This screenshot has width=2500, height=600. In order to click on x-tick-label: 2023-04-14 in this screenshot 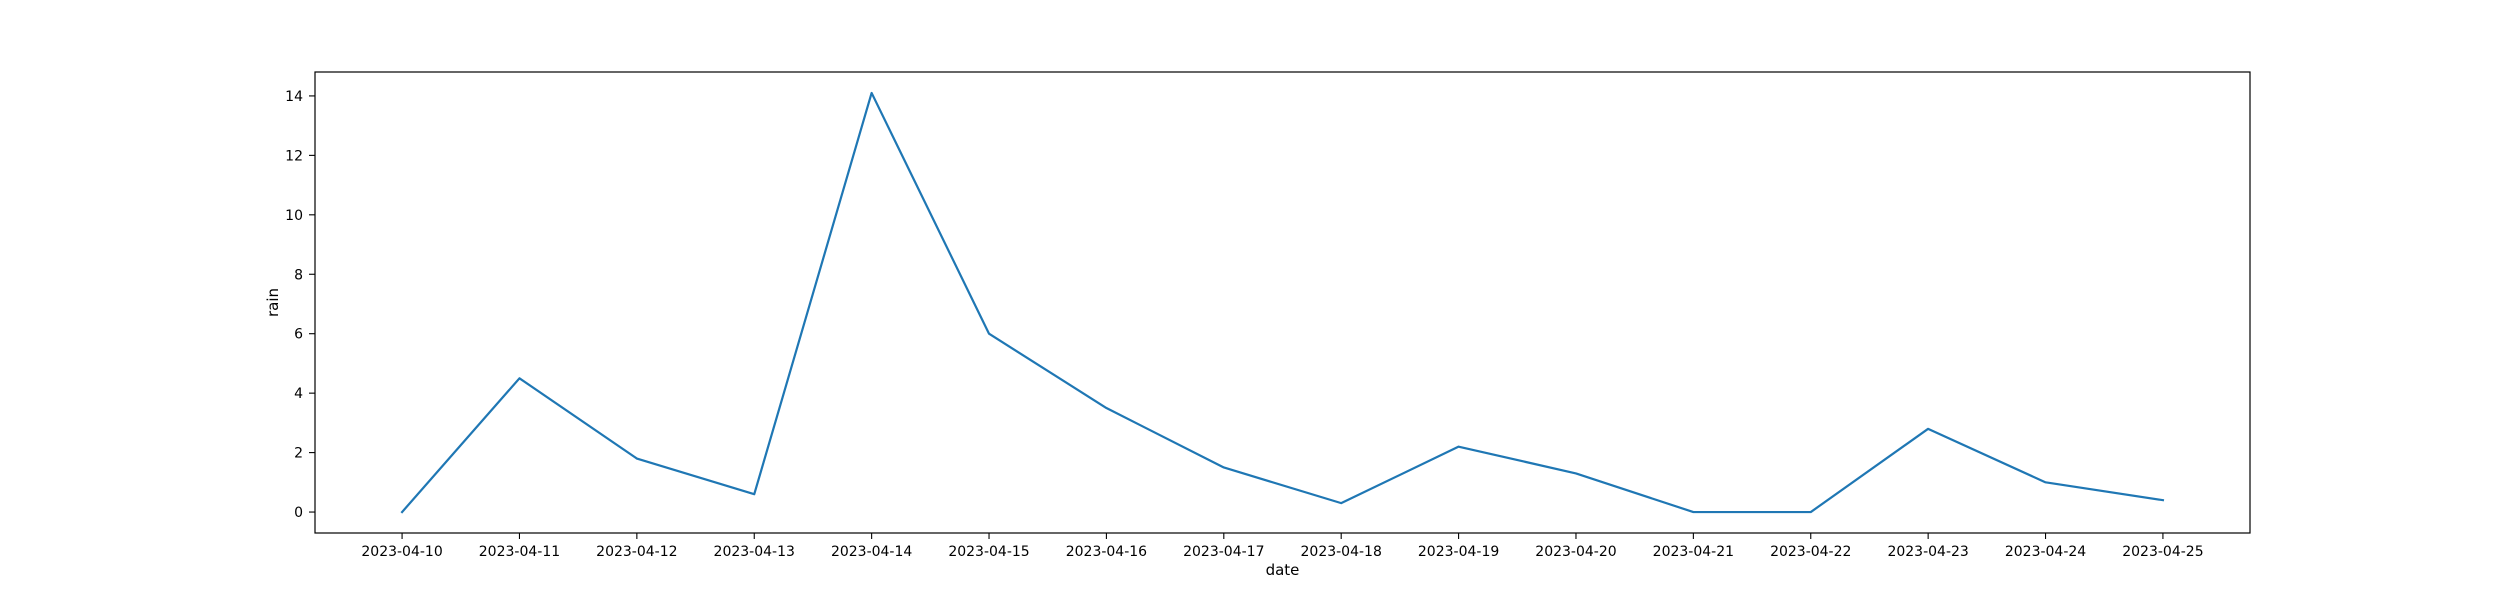, I will do `click(871, 552)`.